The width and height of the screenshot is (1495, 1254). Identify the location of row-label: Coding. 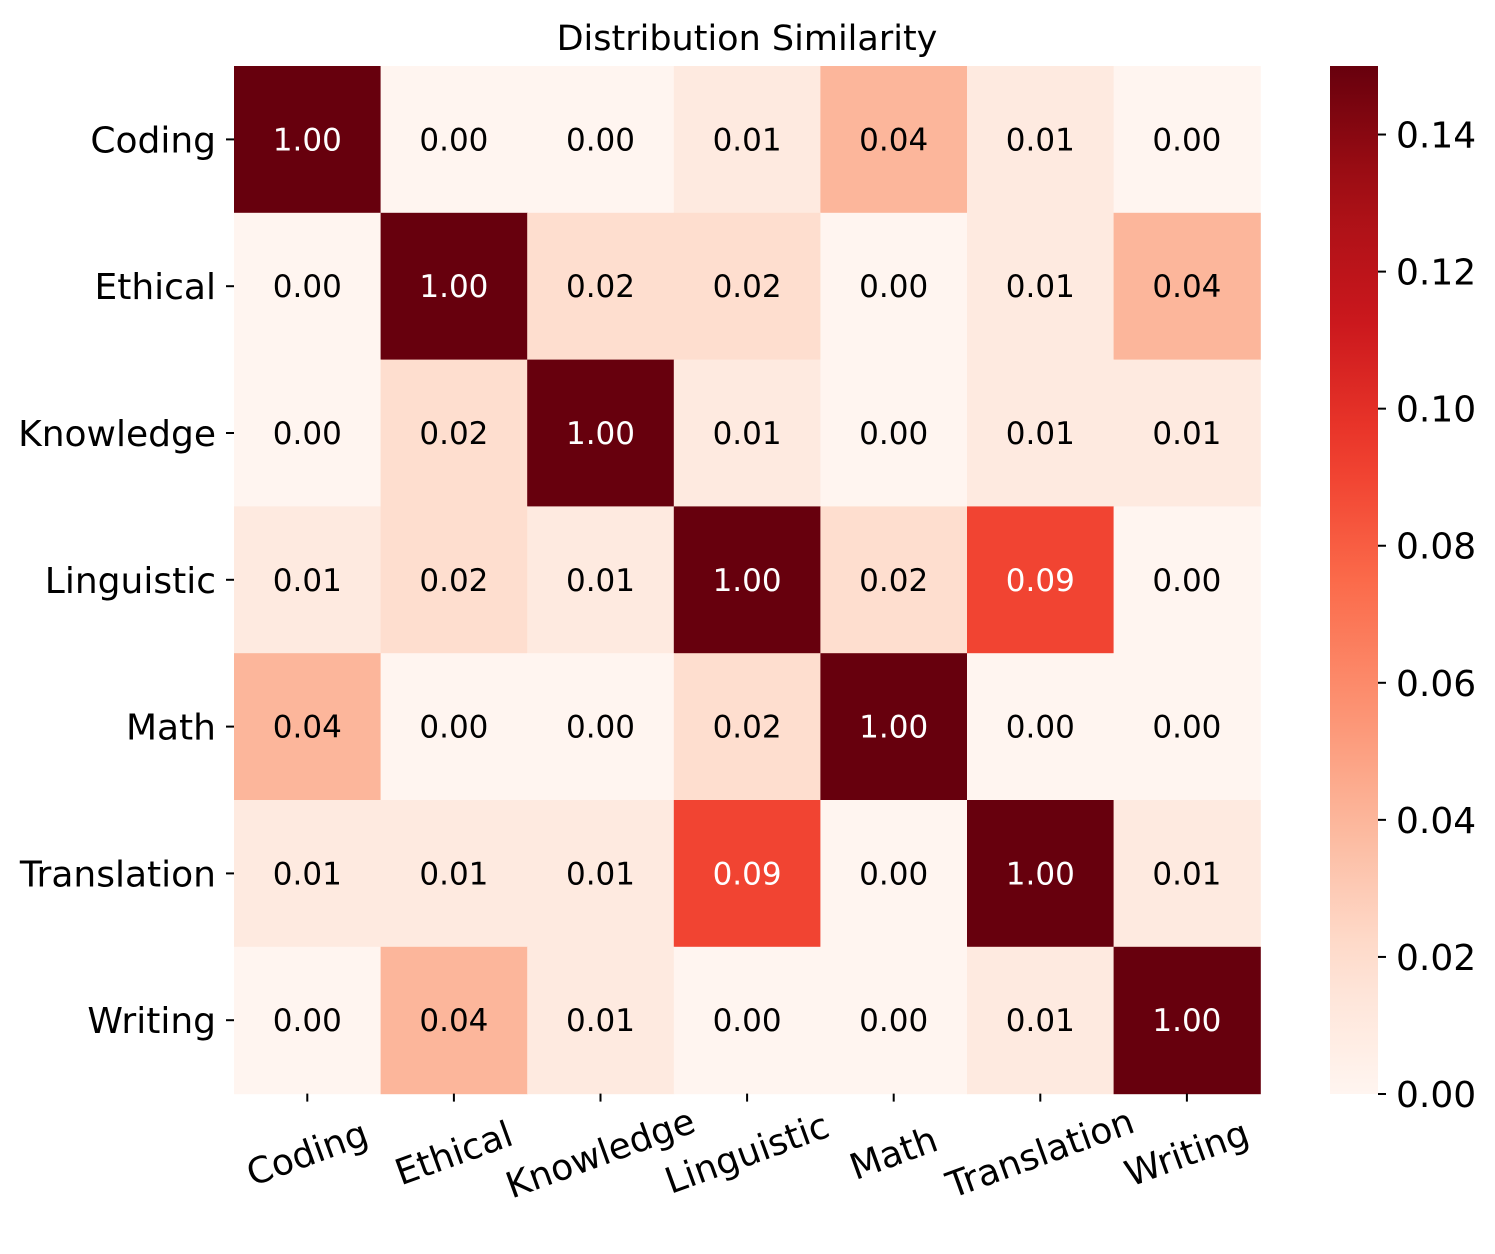
(153, 140).